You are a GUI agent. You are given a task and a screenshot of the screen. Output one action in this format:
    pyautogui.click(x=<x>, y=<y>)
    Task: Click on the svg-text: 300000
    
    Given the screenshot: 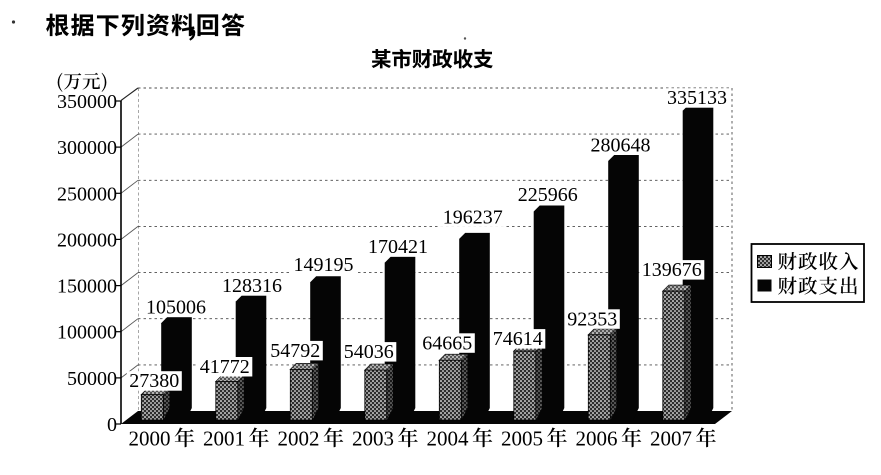 What is the action you would take?
    pyautogui.click(x=87, y=148)
    